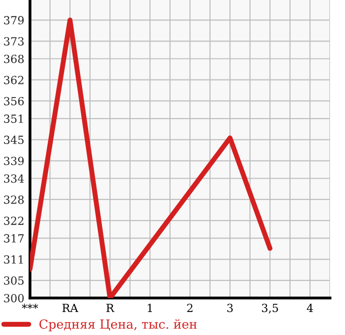 Image resolution: width=345 pixels, height=335 pixels. Describe the element at coordinates (30, 306) in the screenshot. I see `x-tick-label: ***` at that location.